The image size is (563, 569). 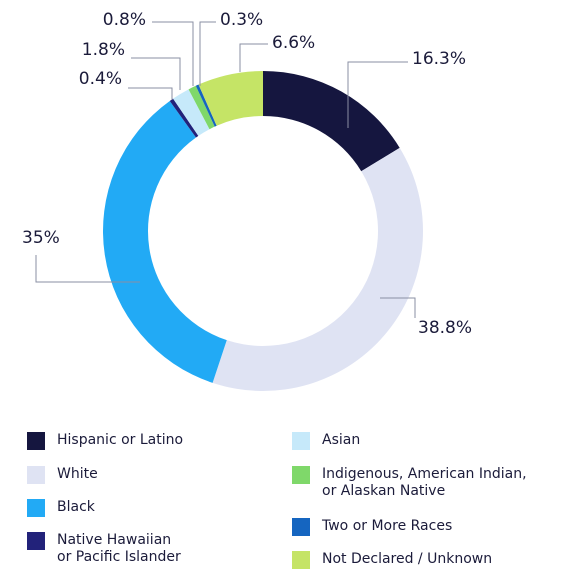 I want to click on data-label: 16.3%, so click(x=439, y=59).